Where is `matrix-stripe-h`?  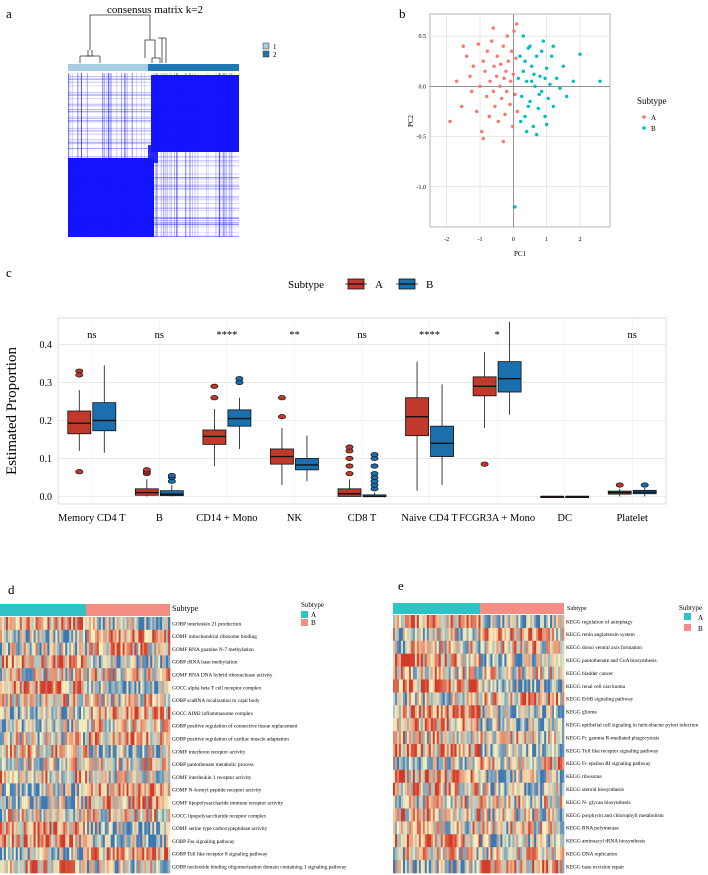 matrix-stripe-h is located at coordinates (153, 121).